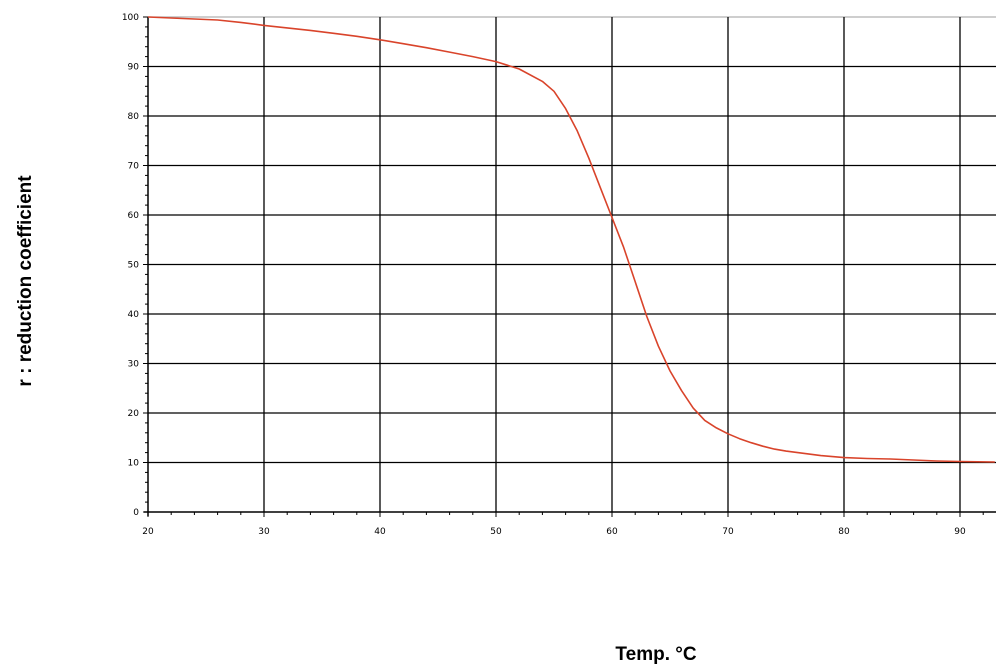  I want to click on x-tick-label-80: 80, so click(844, 532).